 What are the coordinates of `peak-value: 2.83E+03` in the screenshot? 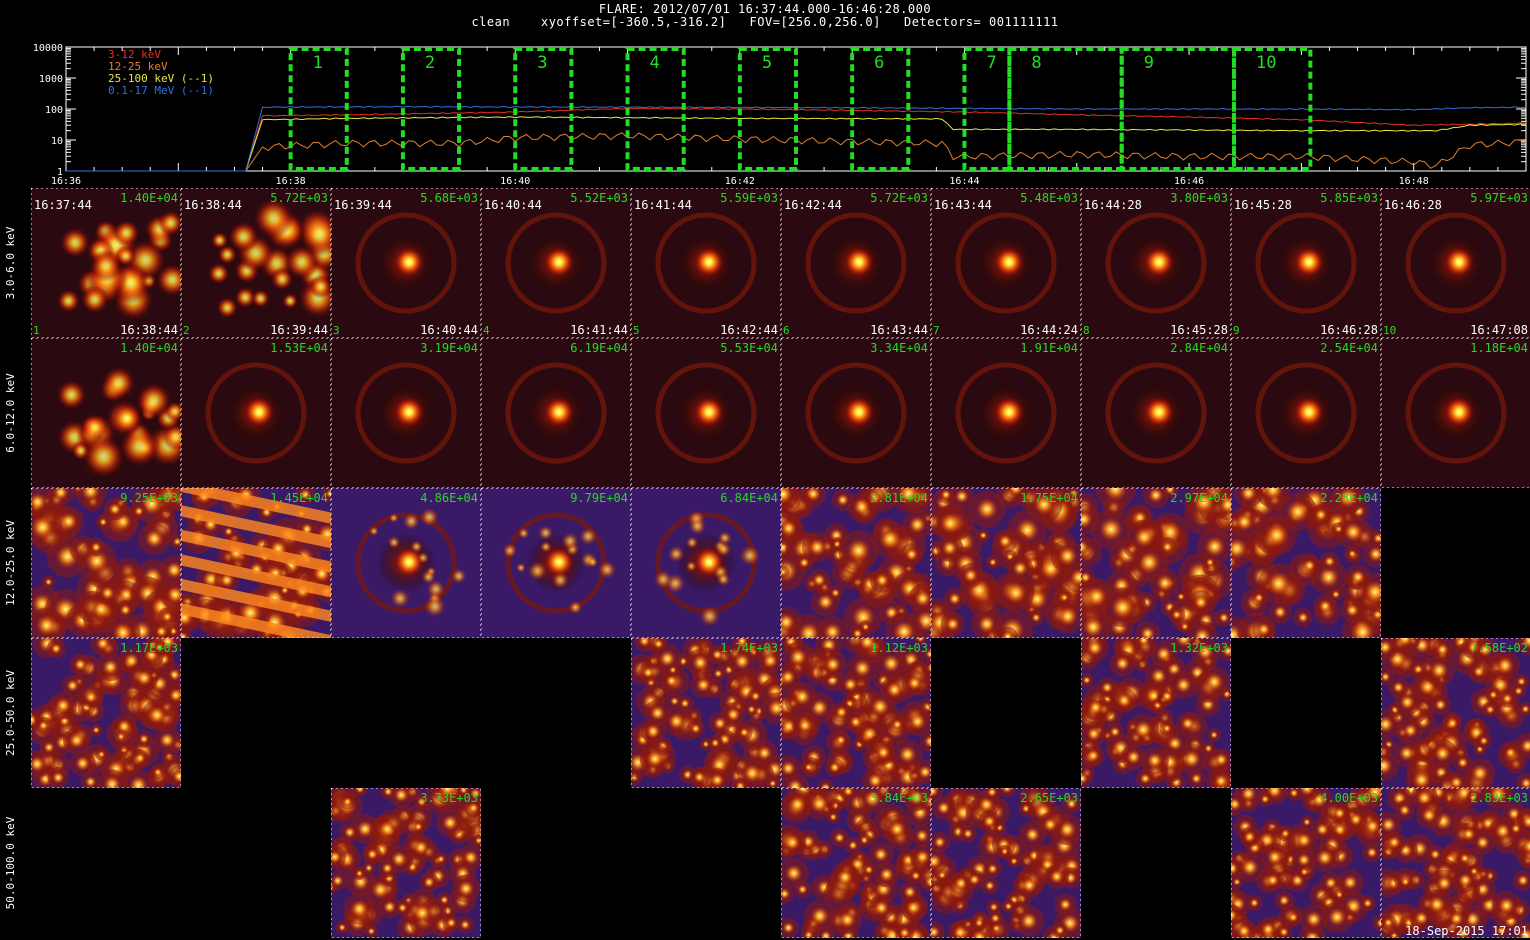 It's located at (1499, 798).